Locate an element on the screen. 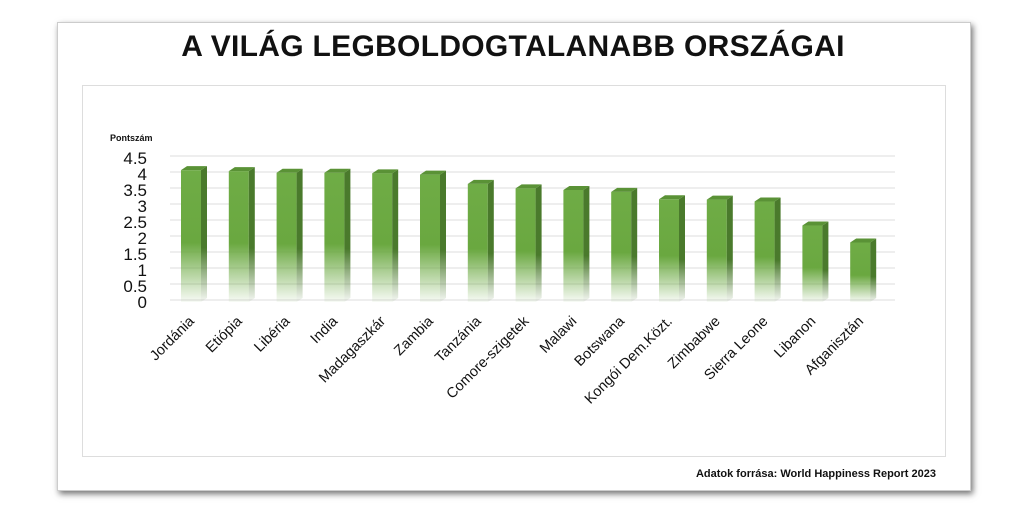 This screenshot has width=1024, height=512. y-tick-label: 3 is located at coordinates (142, 206).